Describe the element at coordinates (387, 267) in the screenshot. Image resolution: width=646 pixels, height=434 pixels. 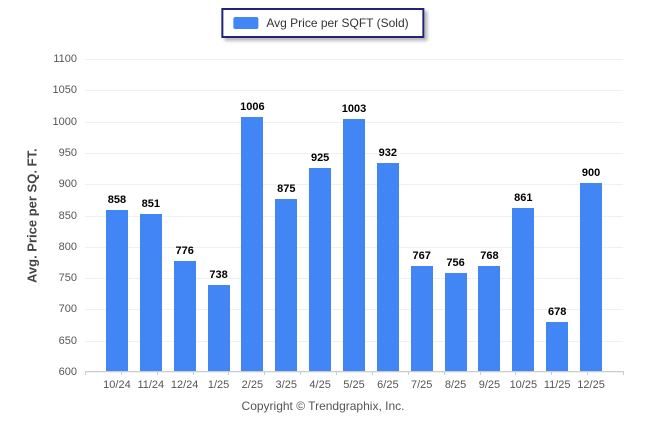
I see `bar-6/25` at that location.